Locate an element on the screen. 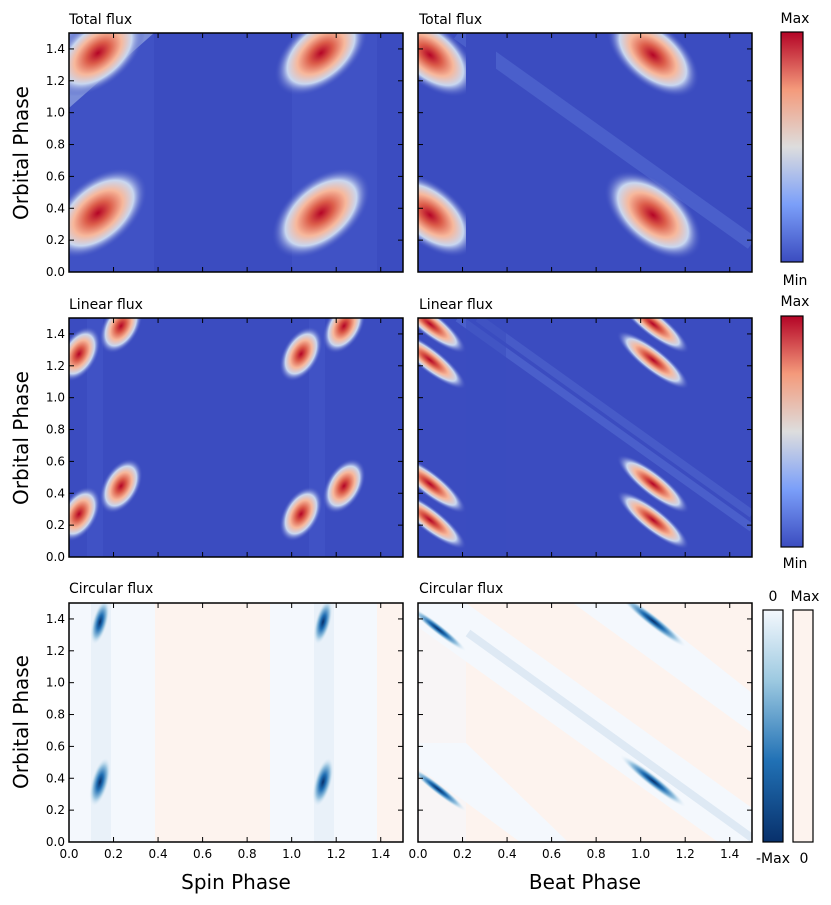 The image size is (831, 905). colorbar-total: Max Min is located at coordinates (795, 150).